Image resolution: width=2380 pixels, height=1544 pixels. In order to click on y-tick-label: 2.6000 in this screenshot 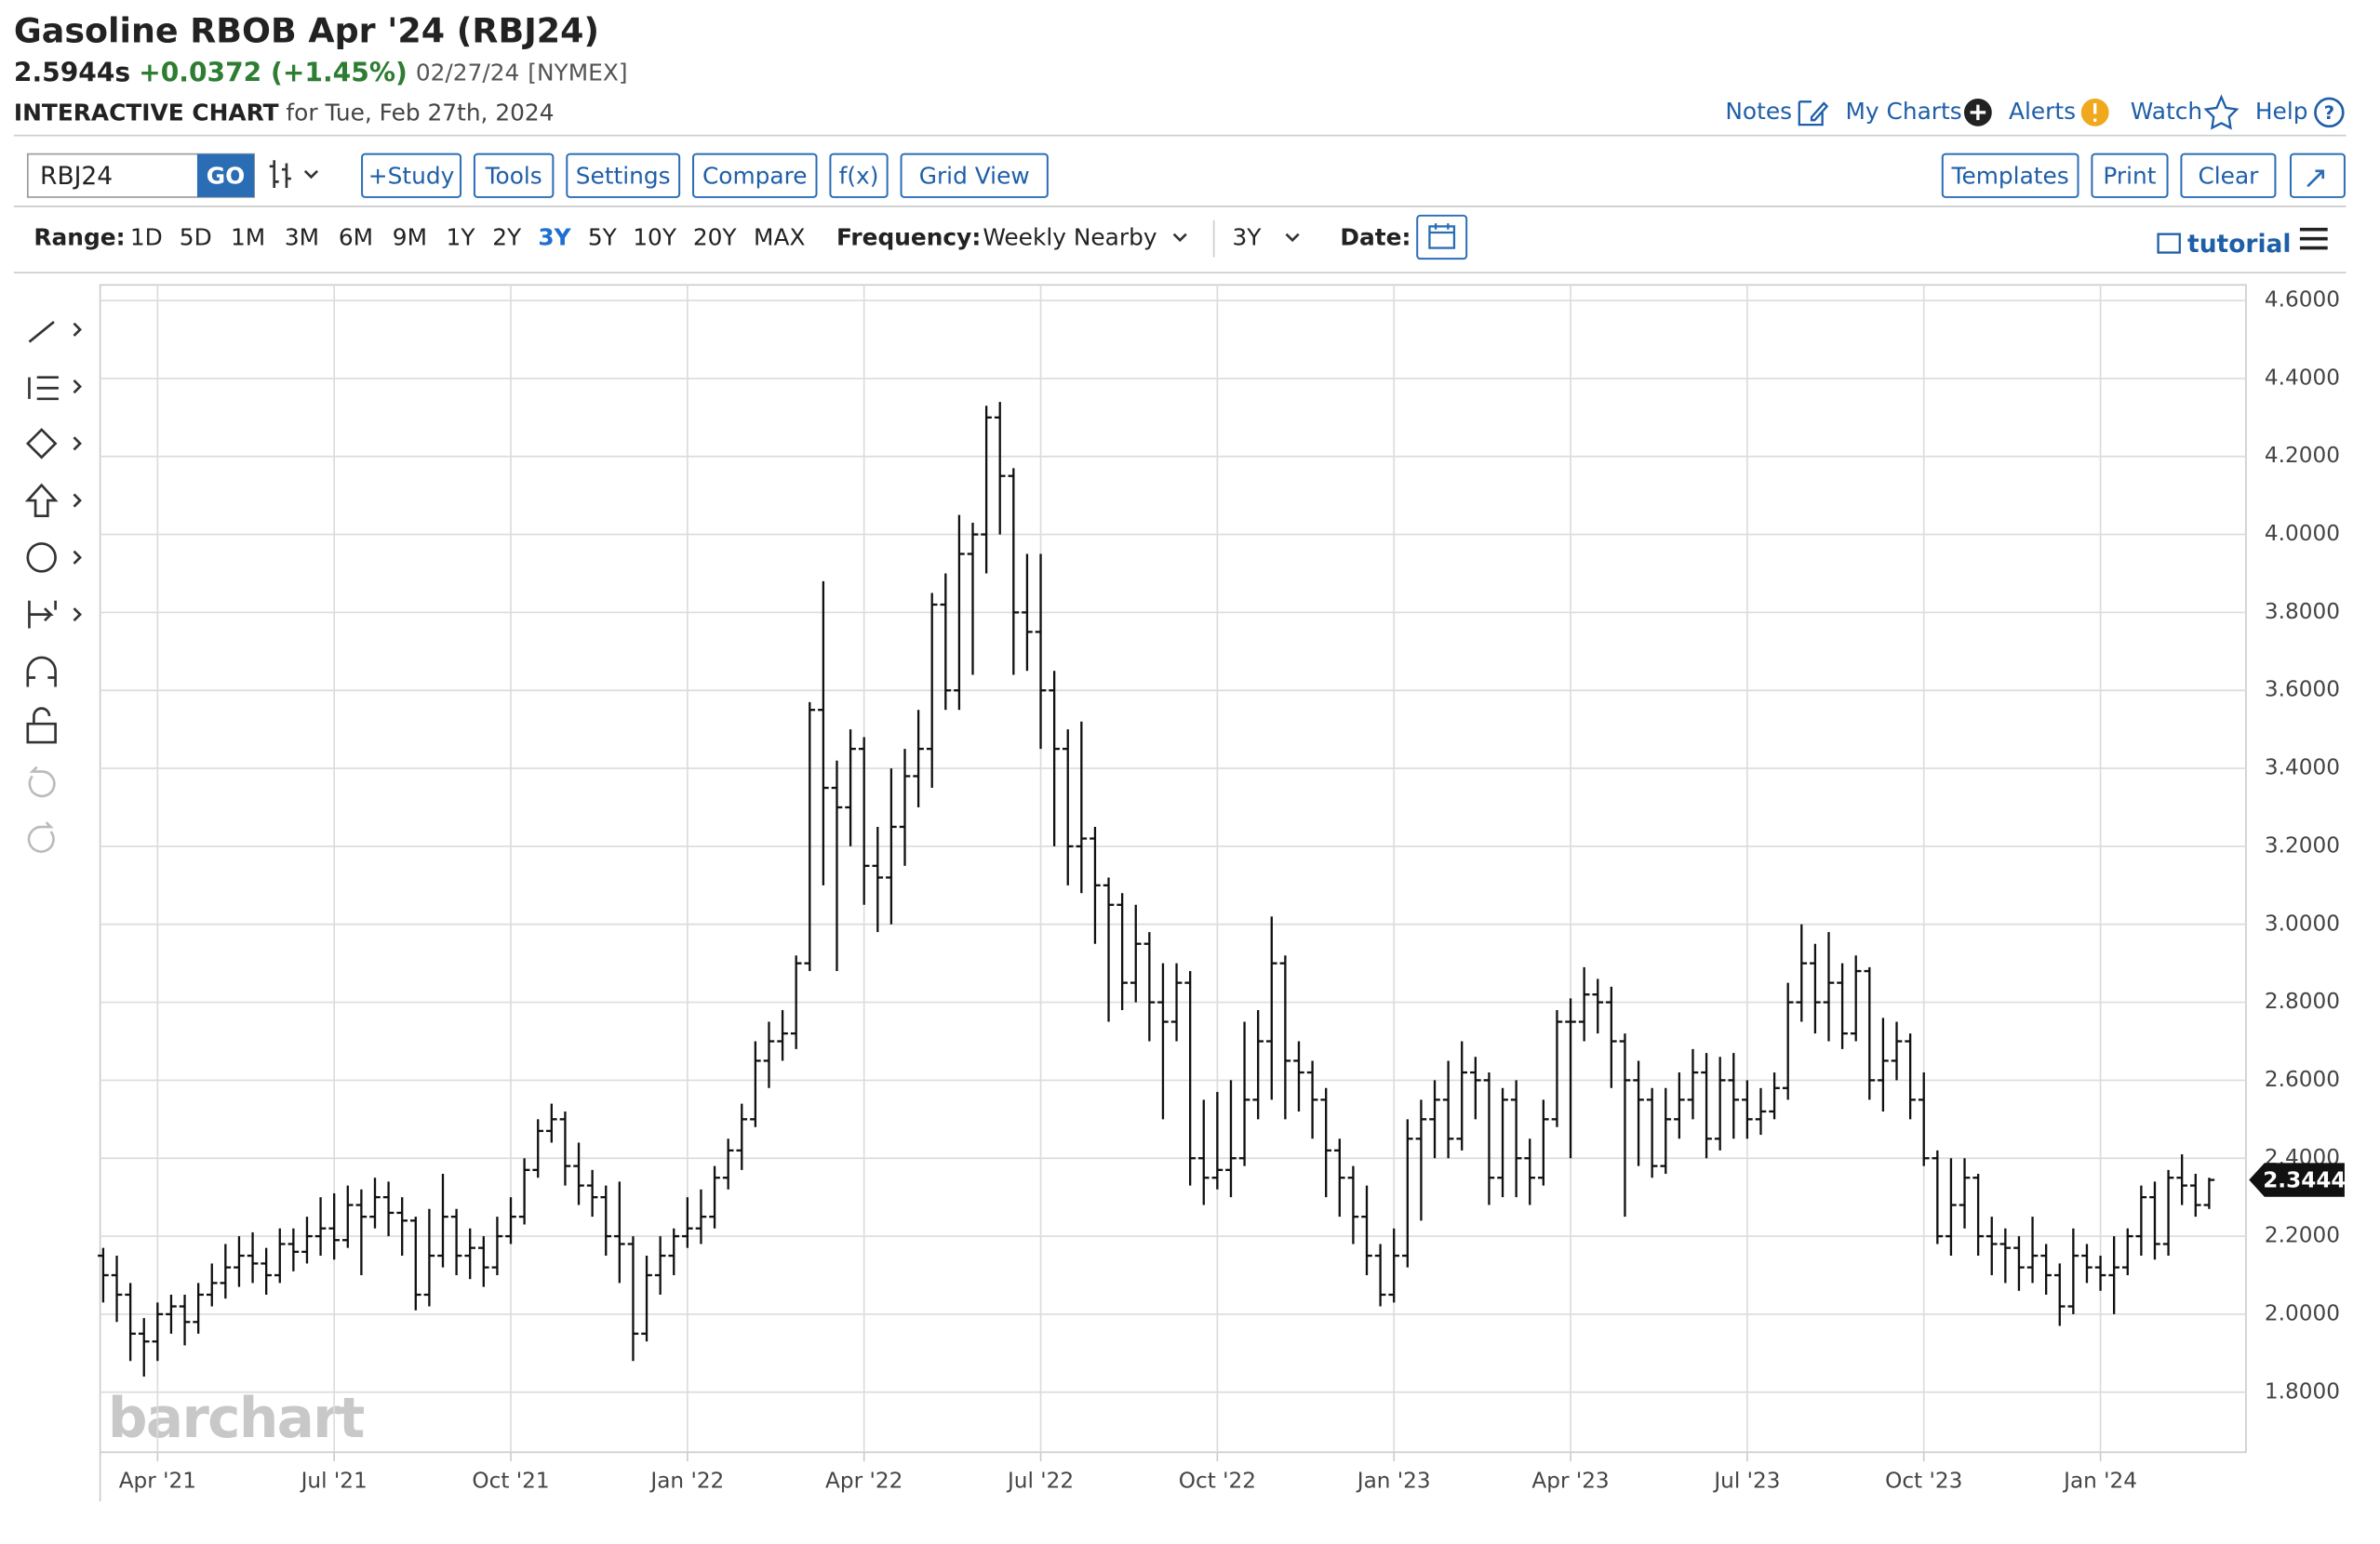, I will do `click(2302, 1079)`.